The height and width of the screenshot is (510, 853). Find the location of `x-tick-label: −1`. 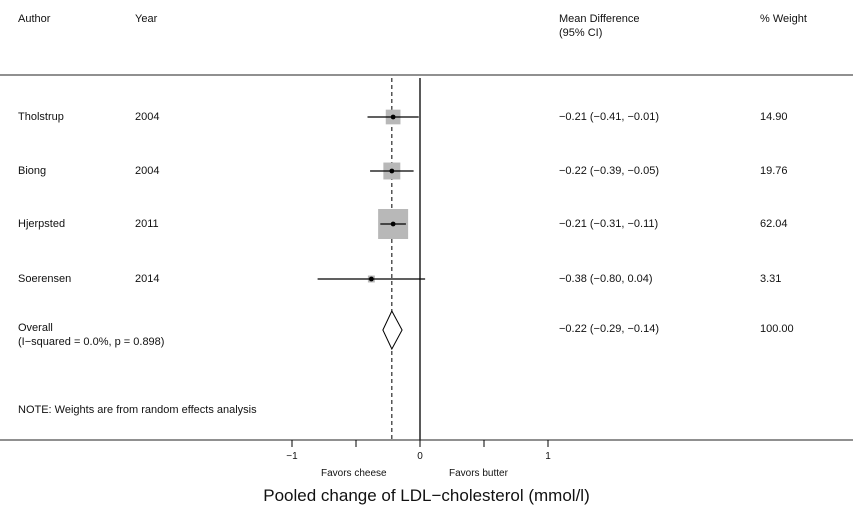

x-tick-label: −1 is located at coordinates (292, 456).